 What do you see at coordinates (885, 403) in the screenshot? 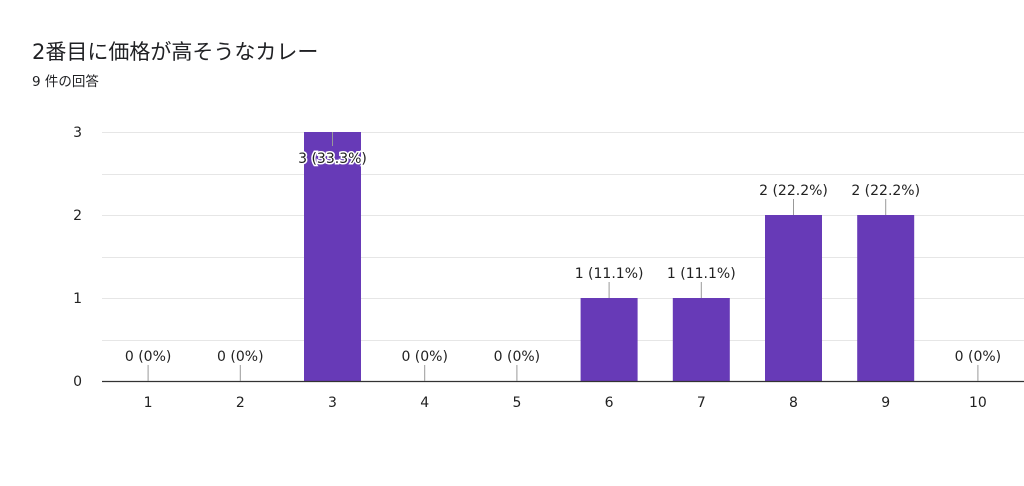
I see `x-tick-label: 9` at bounding box center [885, 403].